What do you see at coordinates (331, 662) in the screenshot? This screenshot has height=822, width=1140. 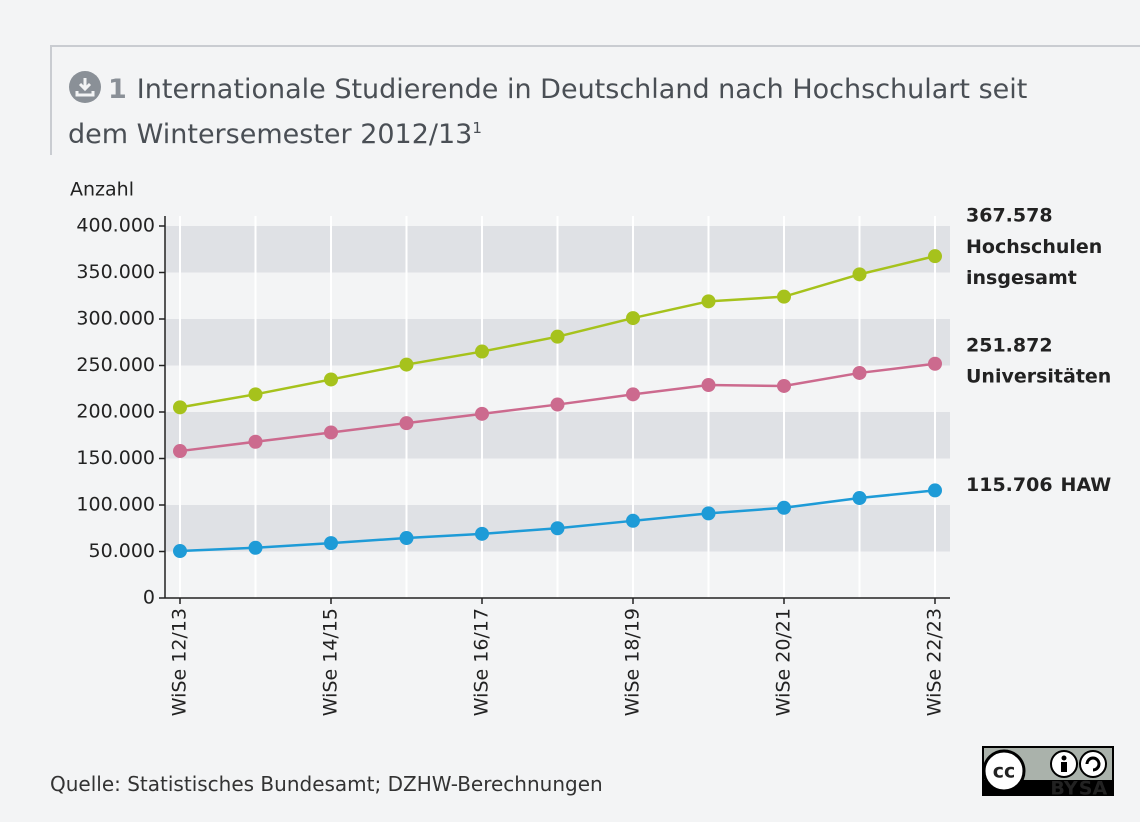 I see `x-tick-label: WiSe 14/15` at bounding box center [331, 662].